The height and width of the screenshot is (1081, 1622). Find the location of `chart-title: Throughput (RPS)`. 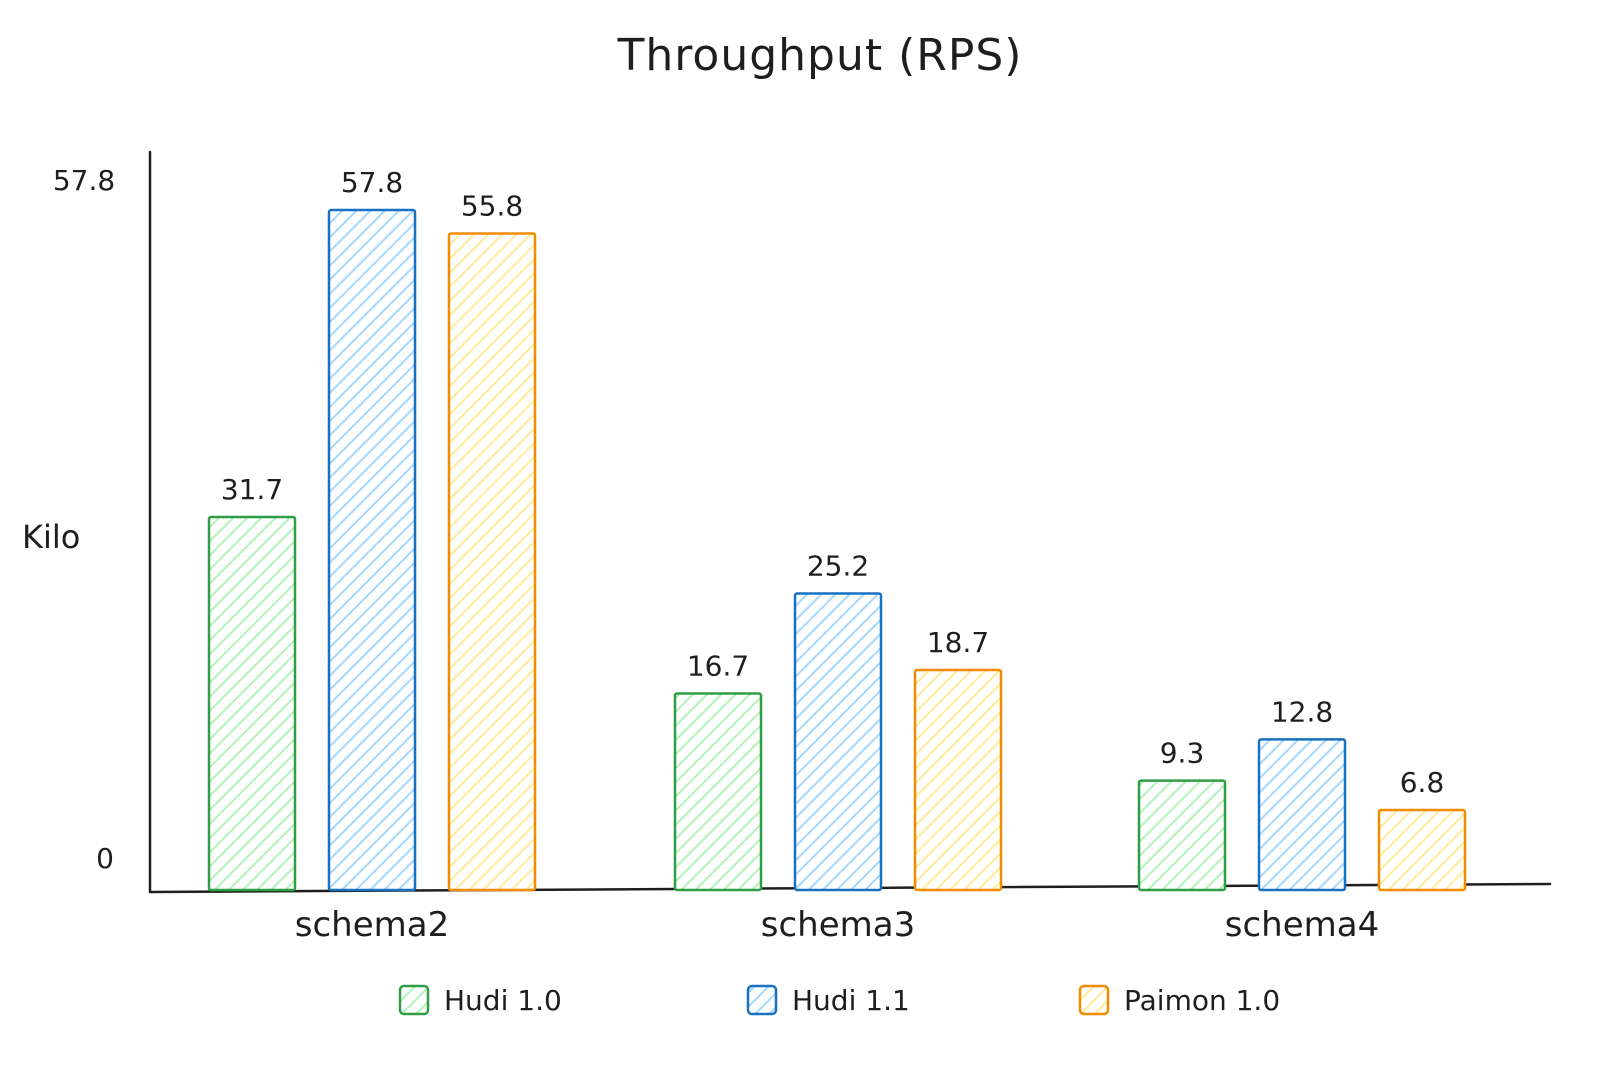

chart-title: Throughput (RPS) is located at coordinates (820, 55).